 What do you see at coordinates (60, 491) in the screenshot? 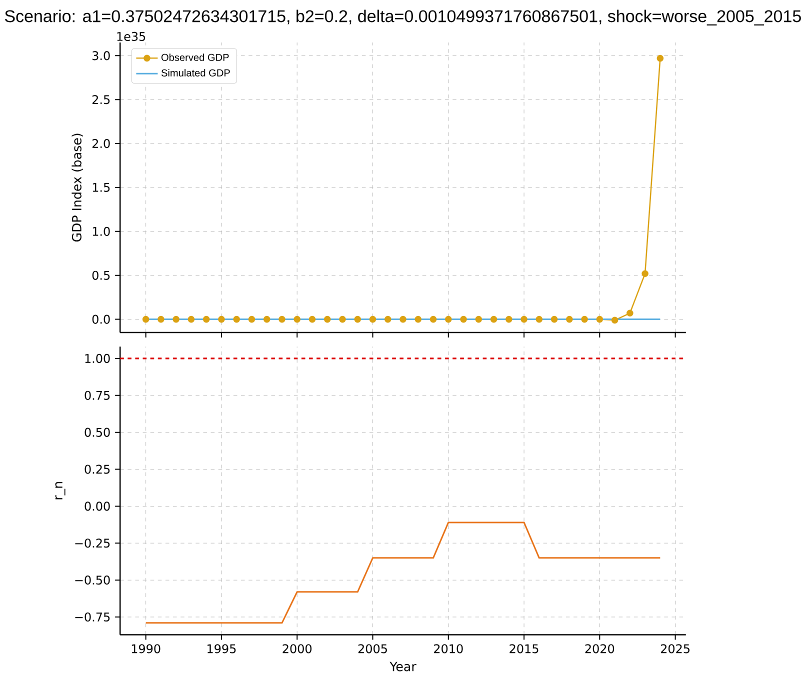
I see `y-axis-title: r_n` at bounding box center [60, 491].